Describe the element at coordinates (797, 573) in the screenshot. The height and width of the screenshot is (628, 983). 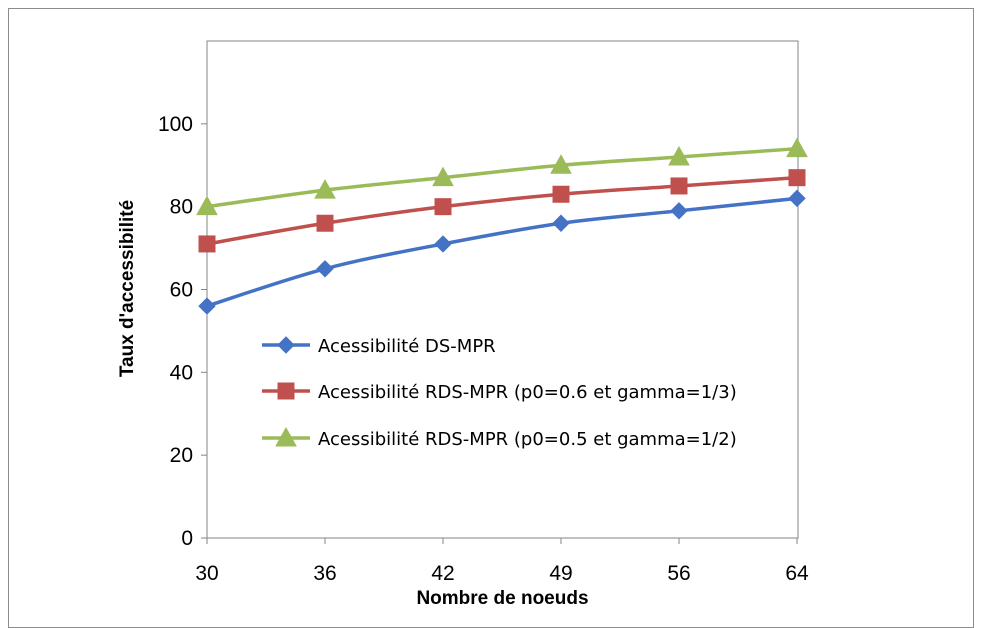
I see `x-tick-label: 64` at that location.